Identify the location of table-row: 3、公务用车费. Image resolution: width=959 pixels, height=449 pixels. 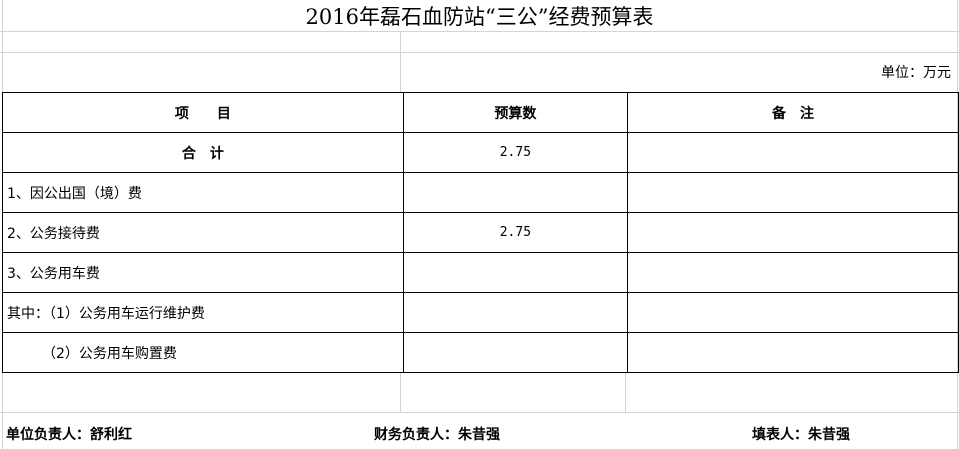
(480, 272).